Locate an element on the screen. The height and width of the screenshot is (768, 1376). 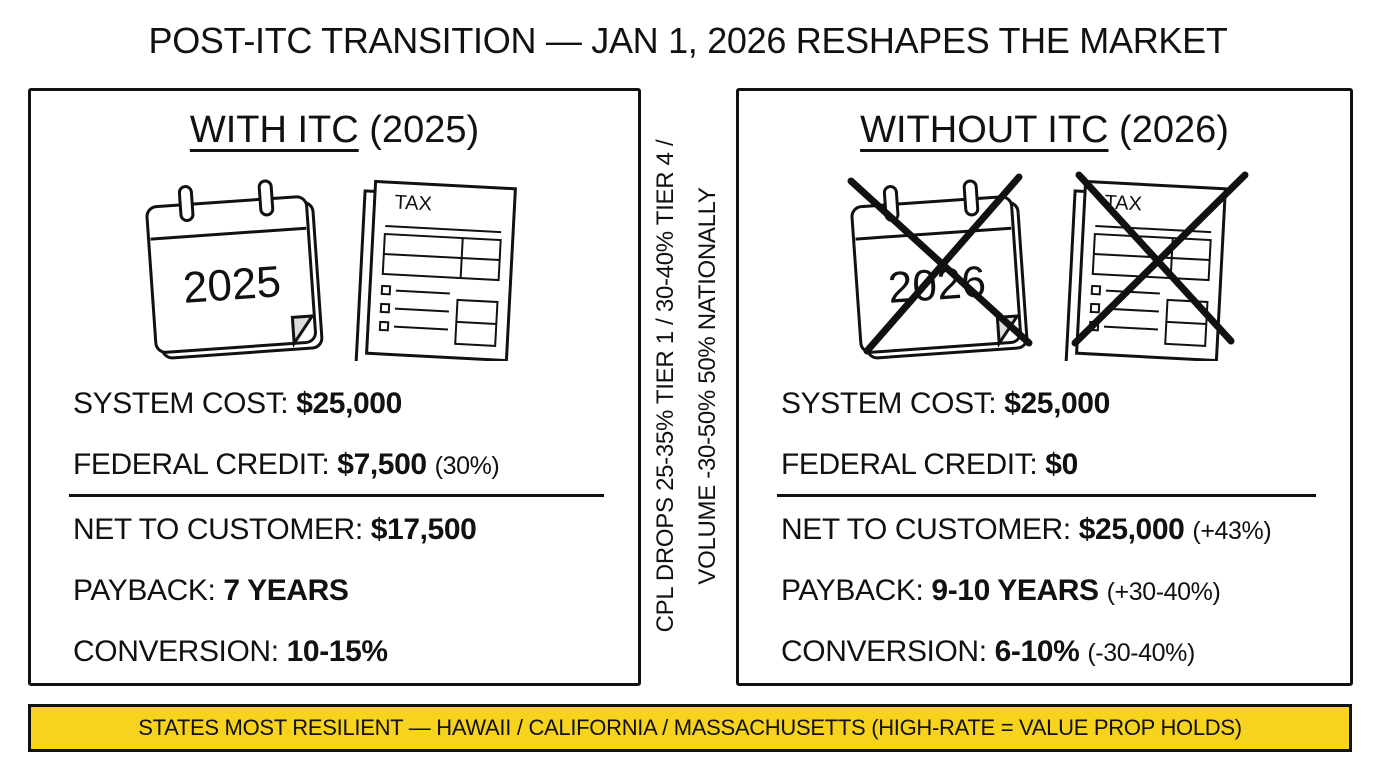
panel-heading: WITH ITC (2025) is located at coordinates (334, 130).